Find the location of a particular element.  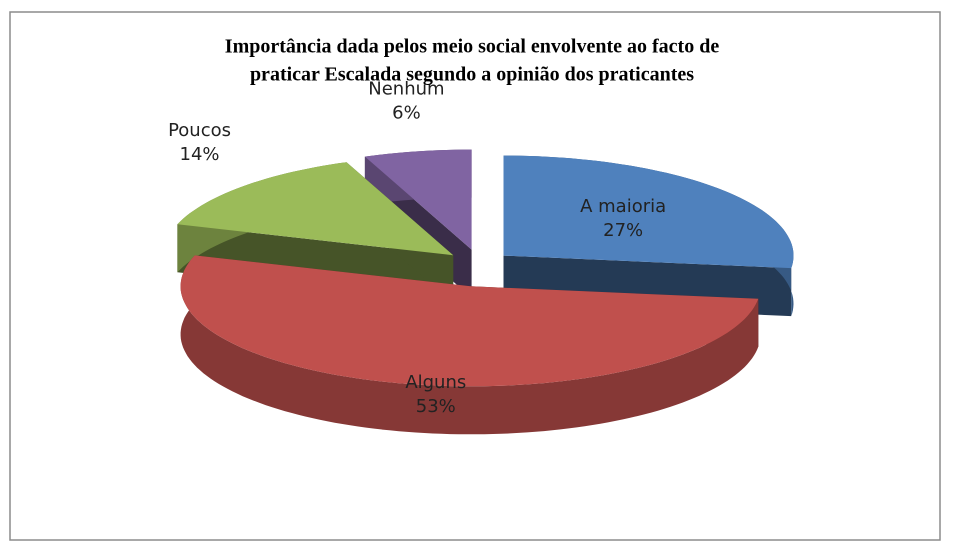

data-label: A maioria is located at coordinates (623, 206).